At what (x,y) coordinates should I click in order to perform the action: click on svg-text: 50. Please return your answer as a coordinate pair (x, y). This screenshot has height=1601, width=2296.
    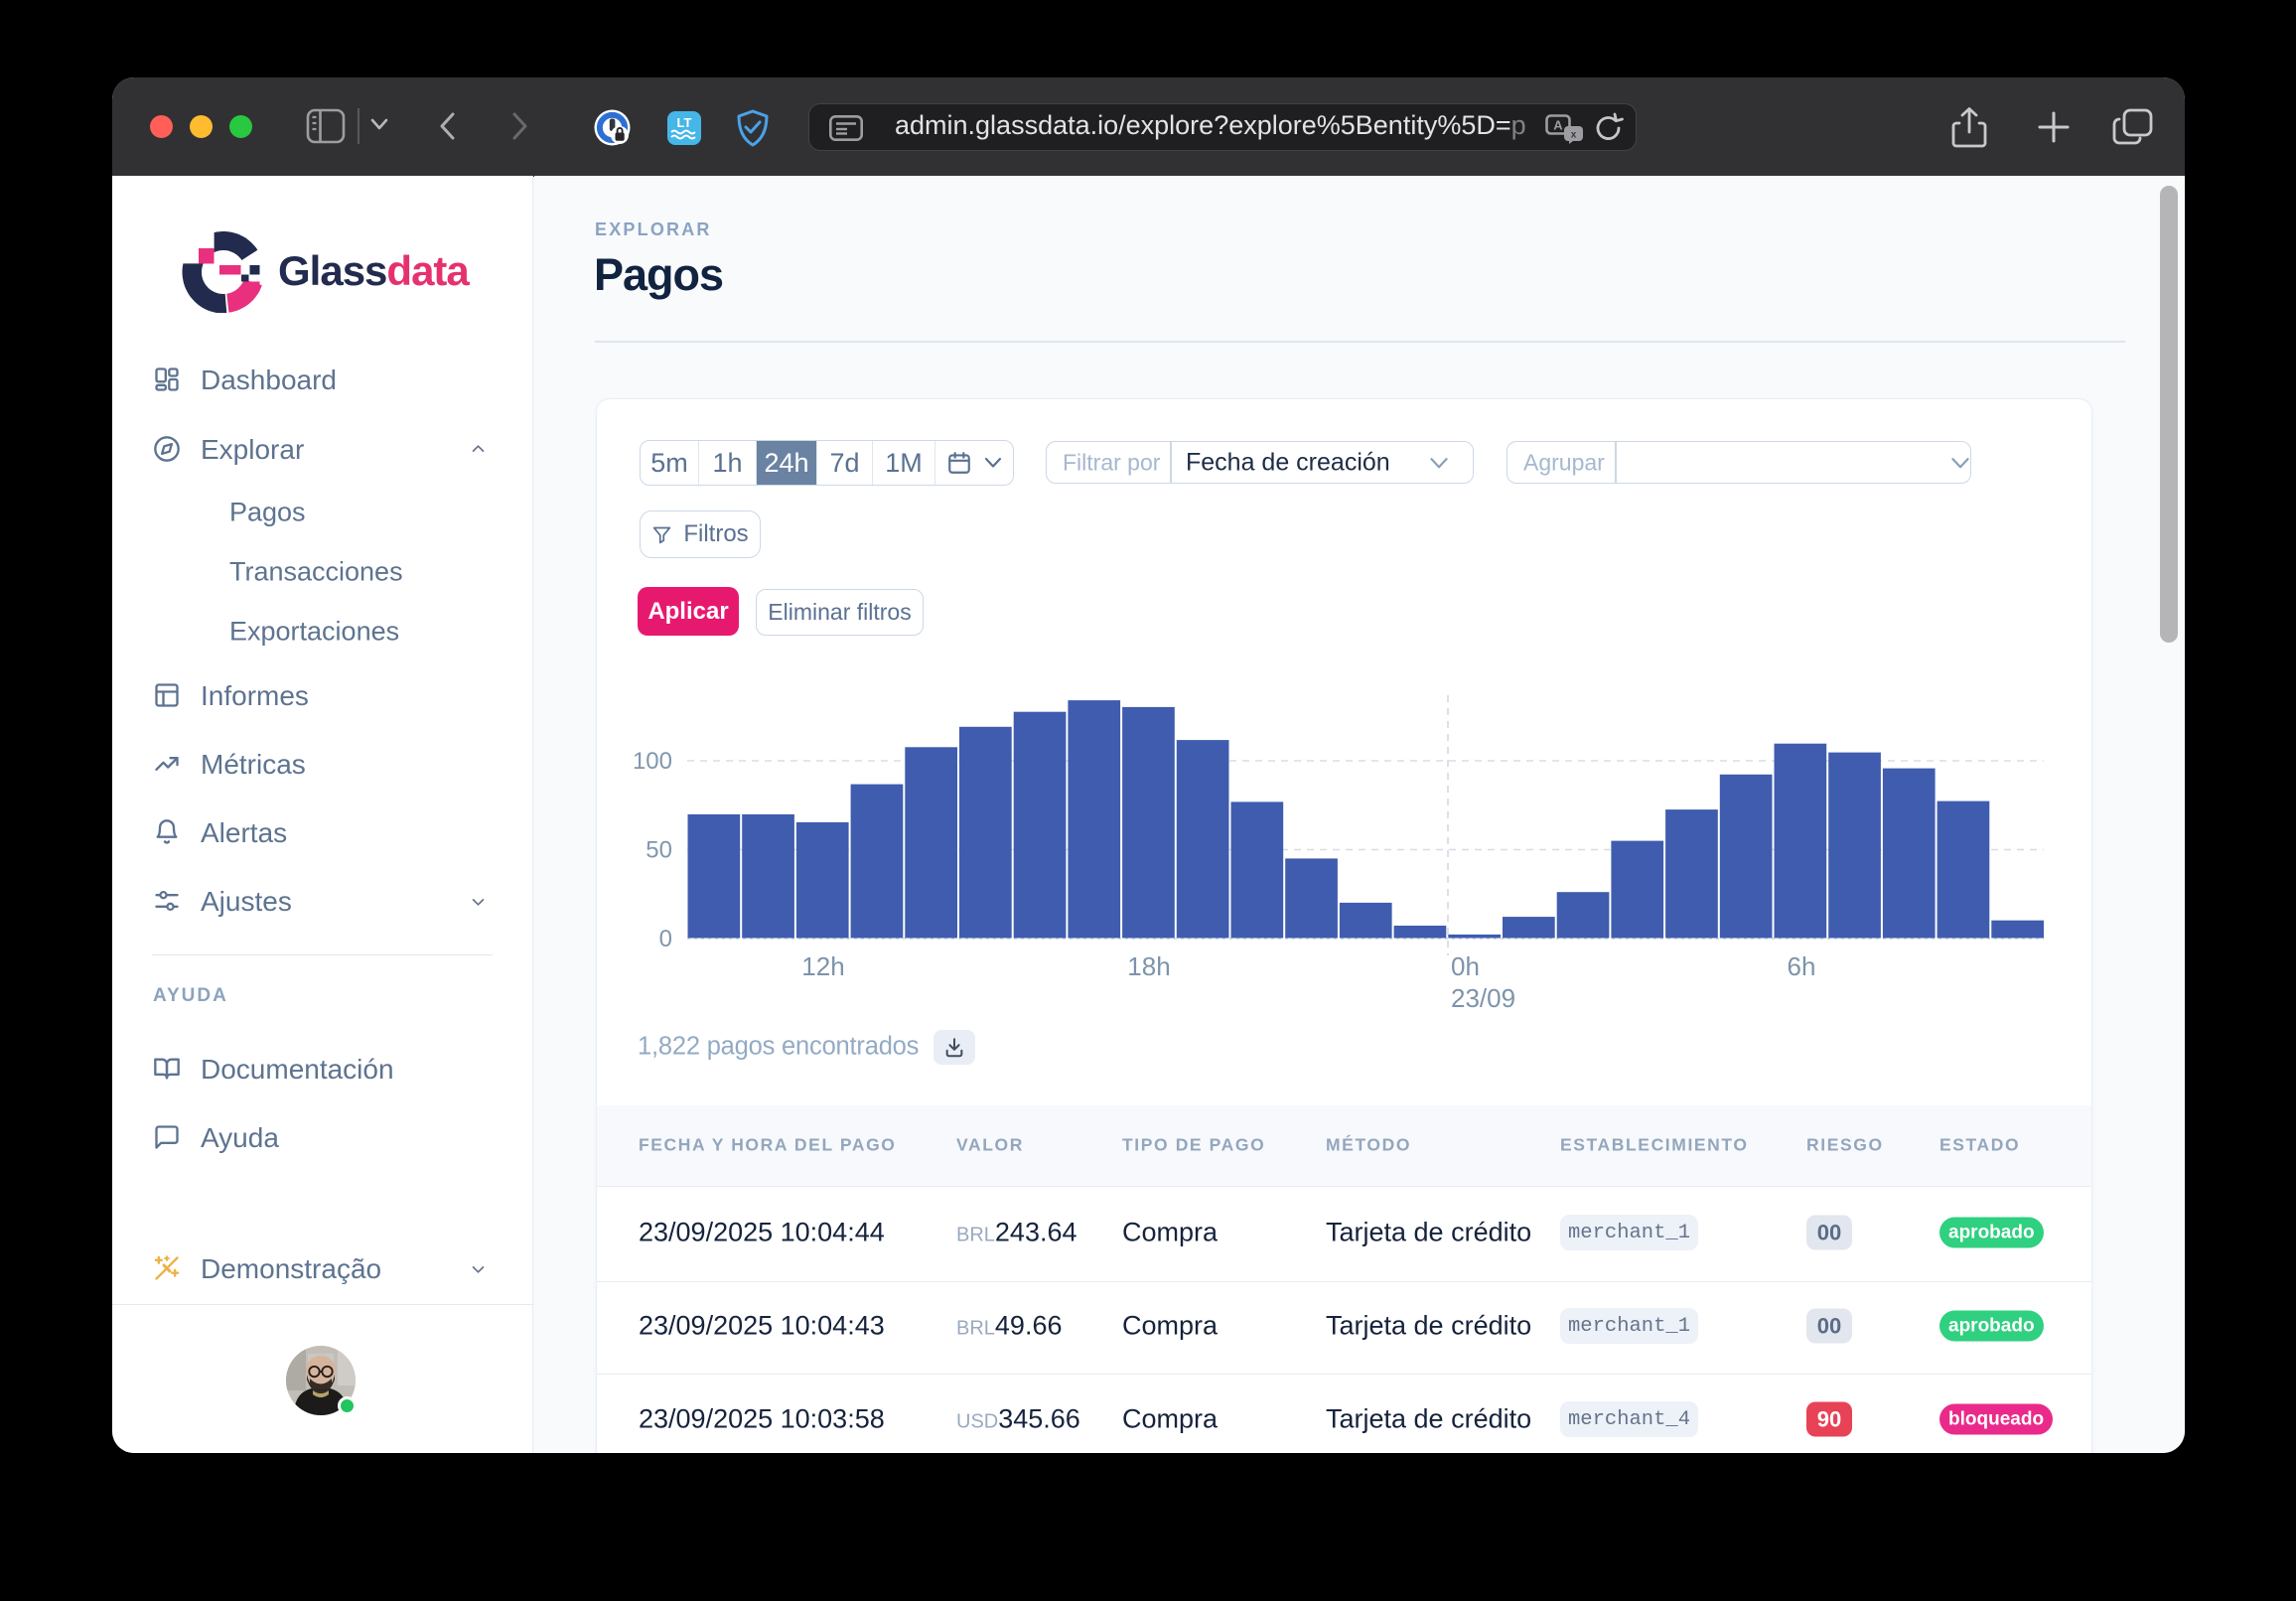
    Looking at the image, I should click on (659, 850).